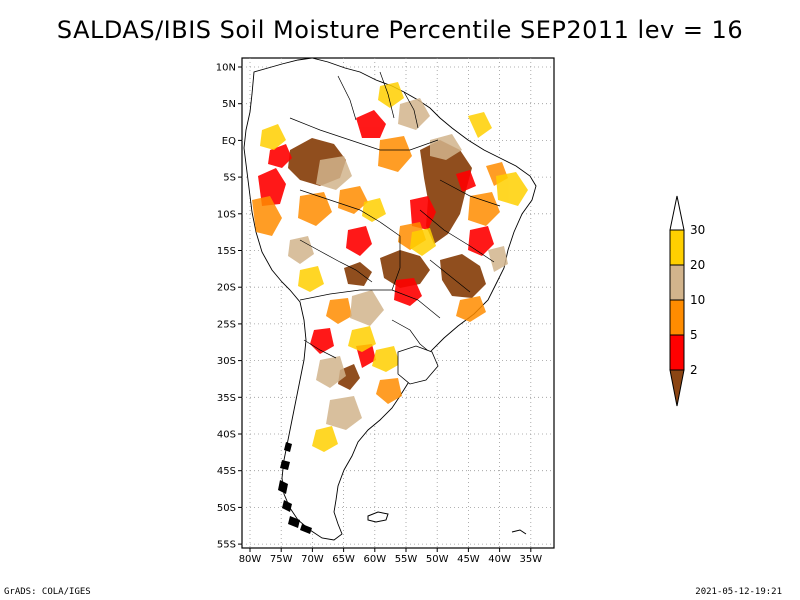 This screenshot has width=800, height=600. Describe the element at coordinates (694, 335) in the screenshot. I see `legend-label-5: 5` at that location.